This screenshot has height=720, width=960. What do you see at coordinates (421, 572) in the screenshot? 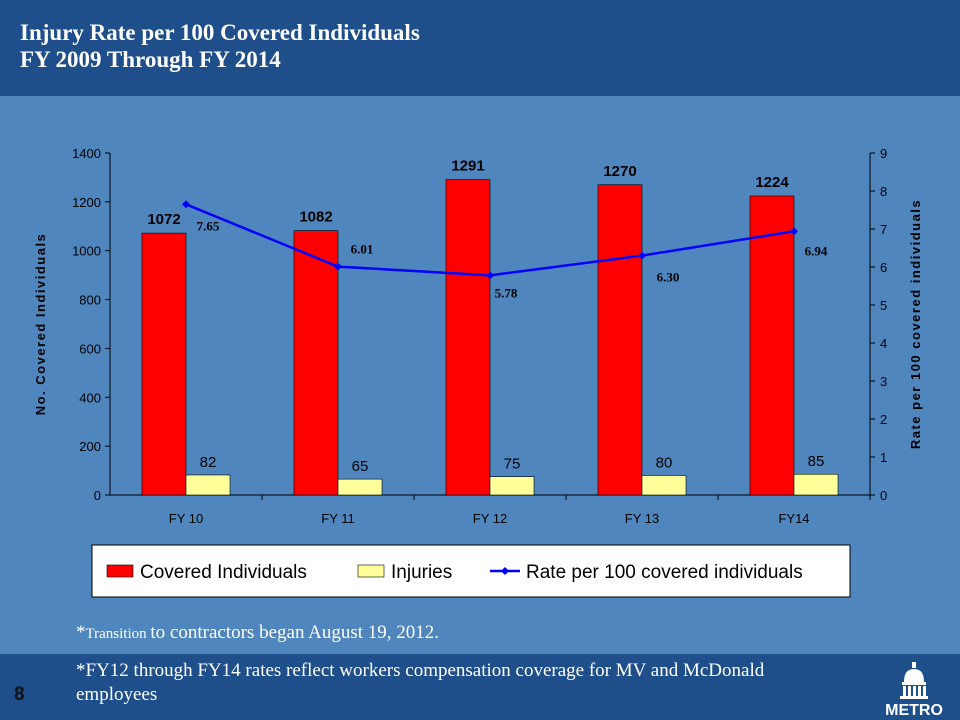
I see `legend-label-injuries: Injuries` at bounding box center [421, 572].